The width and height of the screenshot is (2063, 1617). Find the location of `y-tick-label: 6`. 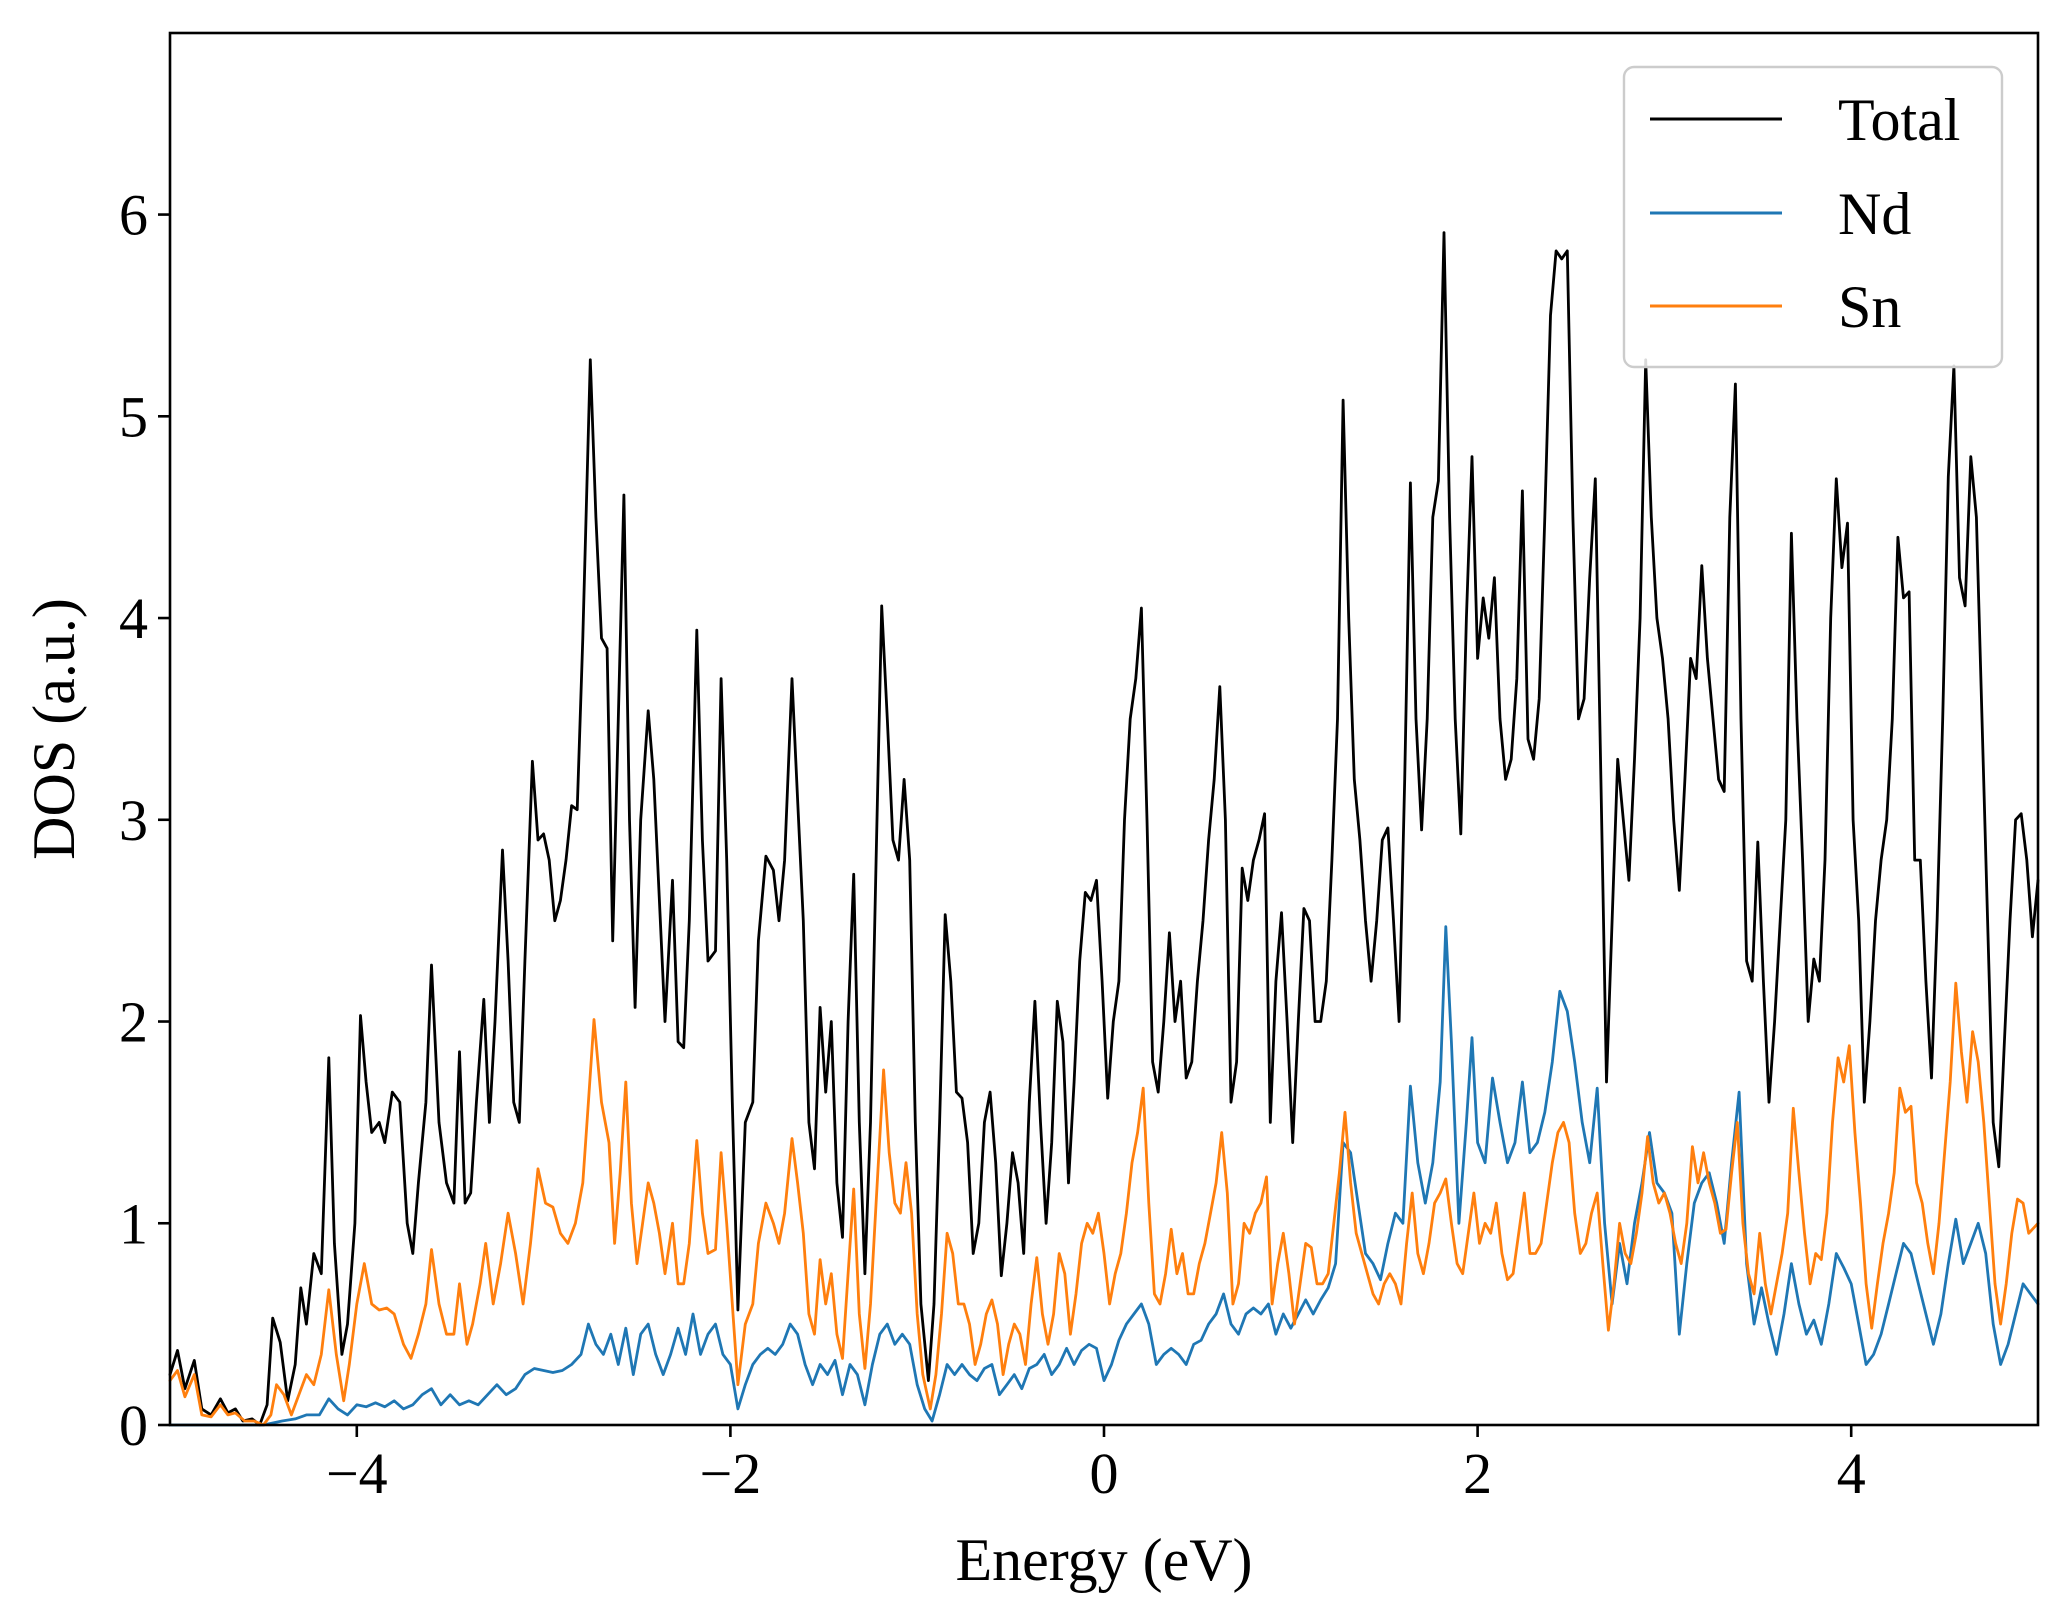

y-tick-label: 6 is located at coordinates (133, 215).